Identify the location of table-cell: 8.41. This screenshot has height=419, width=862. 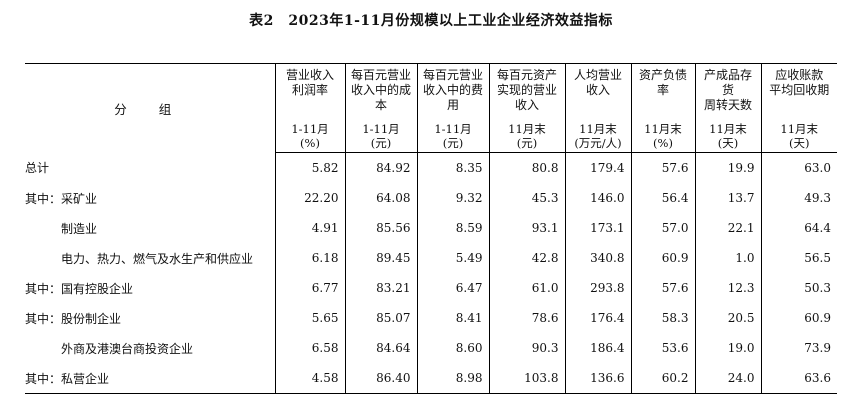
(452, 318).